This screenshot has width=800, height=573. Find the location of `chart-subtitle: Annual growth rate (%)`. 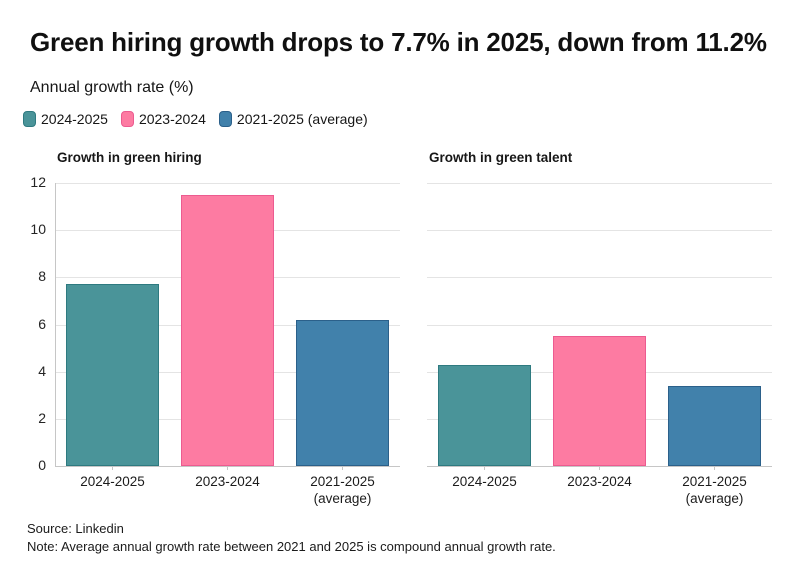

chart-subtitle: Annual growth rate (%) is located at coordinates (112, 87).